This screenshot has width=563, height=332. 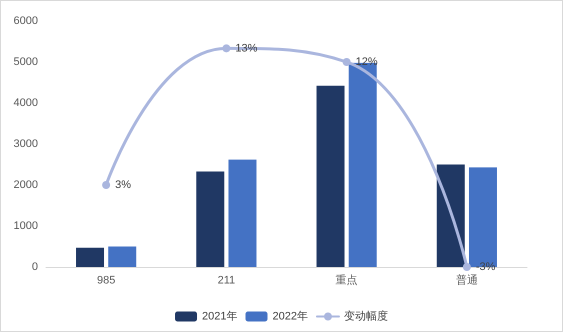 What do you see at coordinates (290, 316) in the screenshot?
I see `legend-label: 2022年` at bounding box center [290, 316].